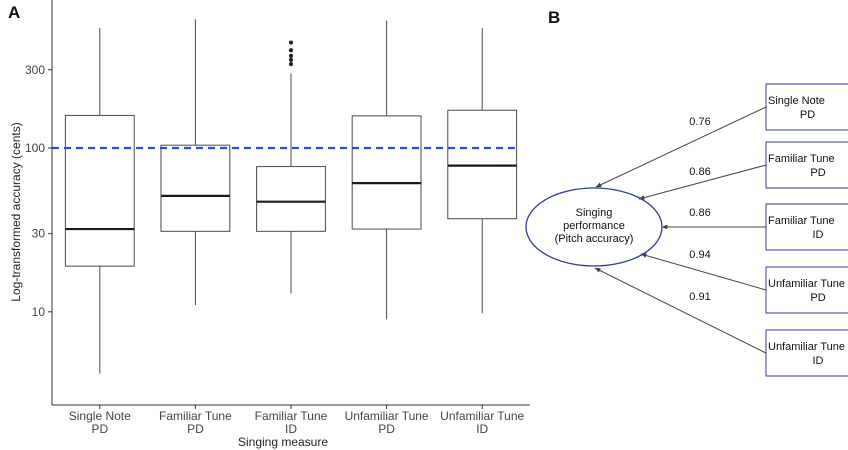 The height and width of the screenshot is (450, 848). Describe the element at coordinates (554, 17) in the screenshot. I see `panel-b-label: B` at that location.